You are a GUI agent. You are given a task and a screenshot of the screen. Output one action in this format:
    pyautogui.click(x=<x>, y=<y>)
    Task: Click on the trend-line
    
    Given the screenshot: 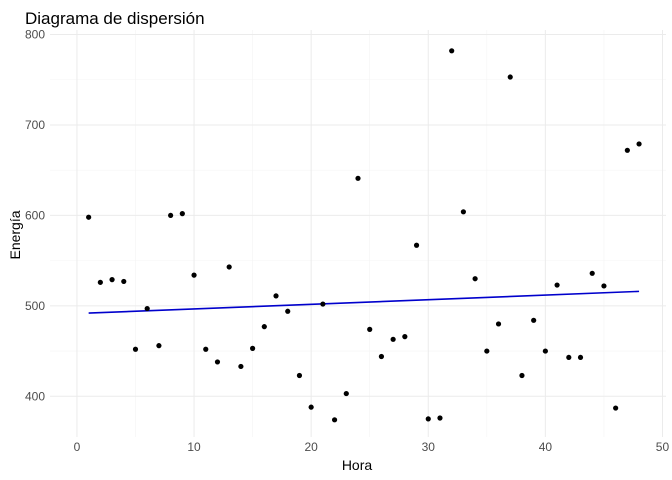 What is the action you would take?
    pyautogui.click(x=364, y=302)
    